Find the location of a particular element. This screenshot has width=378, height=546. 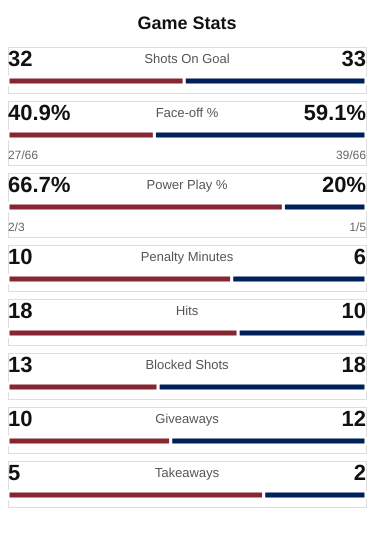

y-tick-label: Hits is located at coordinates (187, 310).